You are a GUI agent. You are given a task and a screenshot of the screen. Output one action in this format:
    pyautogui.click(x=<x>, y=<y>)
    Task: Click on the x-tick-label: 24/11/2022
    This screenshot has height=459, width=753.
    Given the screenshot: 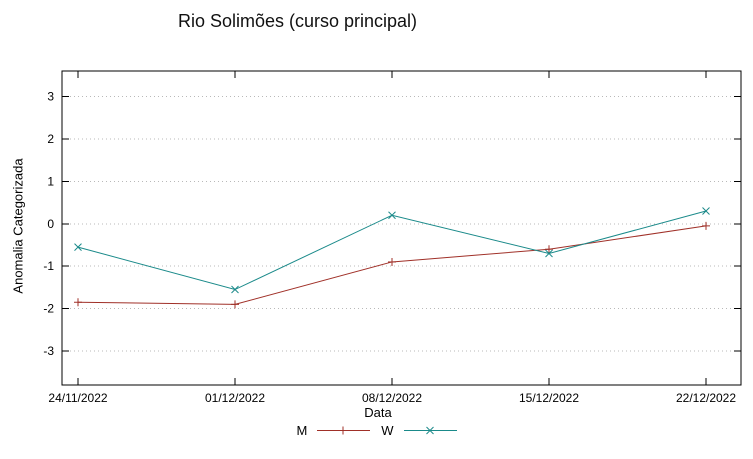 What is the action you would take?
    pyautogui.click(x=77, y=398)
    